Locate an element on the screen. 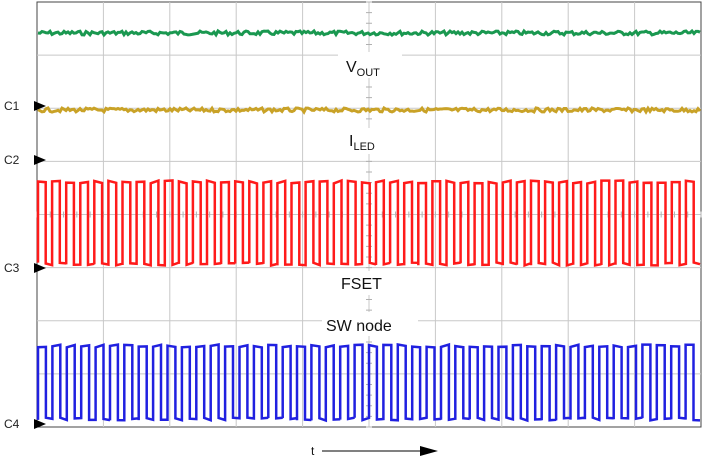  time-axis-label: t is located at coordinates (313, 450).